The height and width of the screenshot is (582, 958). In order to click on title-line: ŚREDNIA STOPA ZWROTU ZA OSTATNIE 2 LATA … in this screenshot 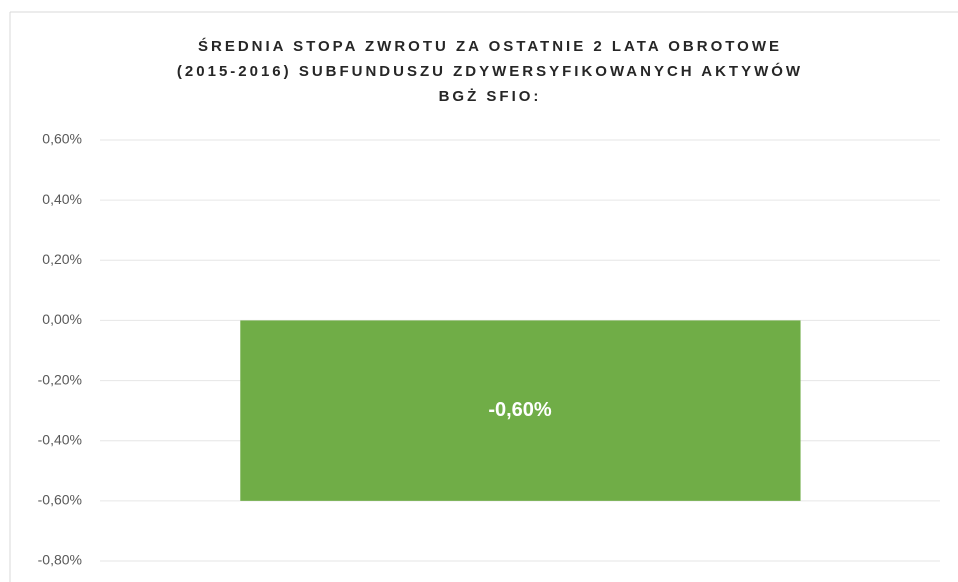, I will do `click(490, 46)`.